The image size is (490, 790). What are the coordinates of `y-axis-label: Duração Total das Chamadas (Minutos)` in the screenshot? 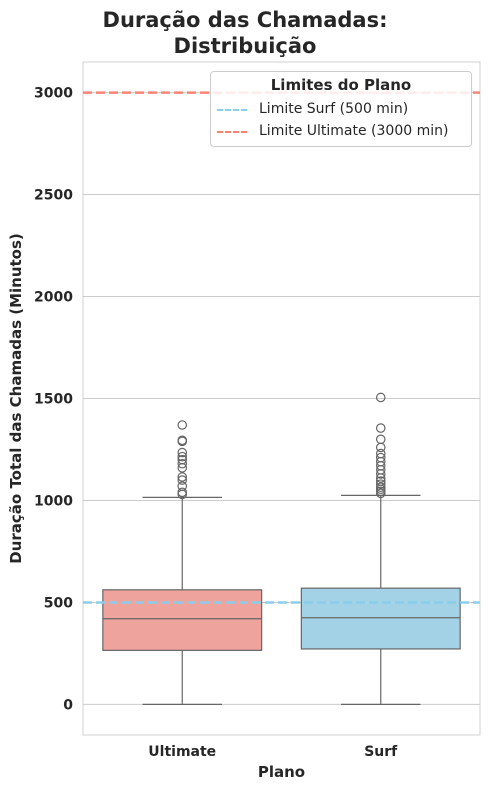 It's located at (16, 398).